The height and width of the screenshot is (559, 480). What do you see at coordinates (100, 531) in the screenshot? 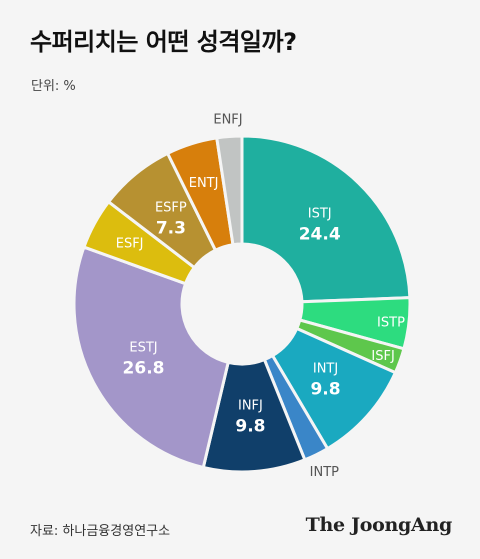
I see `source-note: 자료: 하나금융경영연구소` at bounding box center [100, 531].